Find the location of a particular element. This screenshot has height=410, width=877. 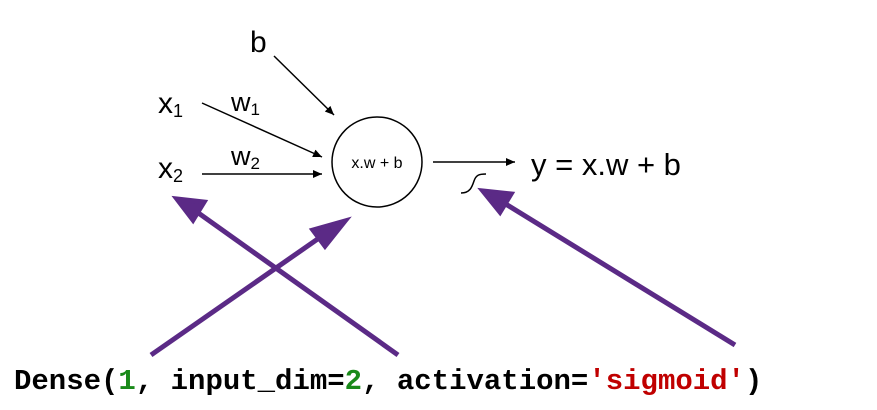

svg-text: w2 is located at coordinates (245, 157).